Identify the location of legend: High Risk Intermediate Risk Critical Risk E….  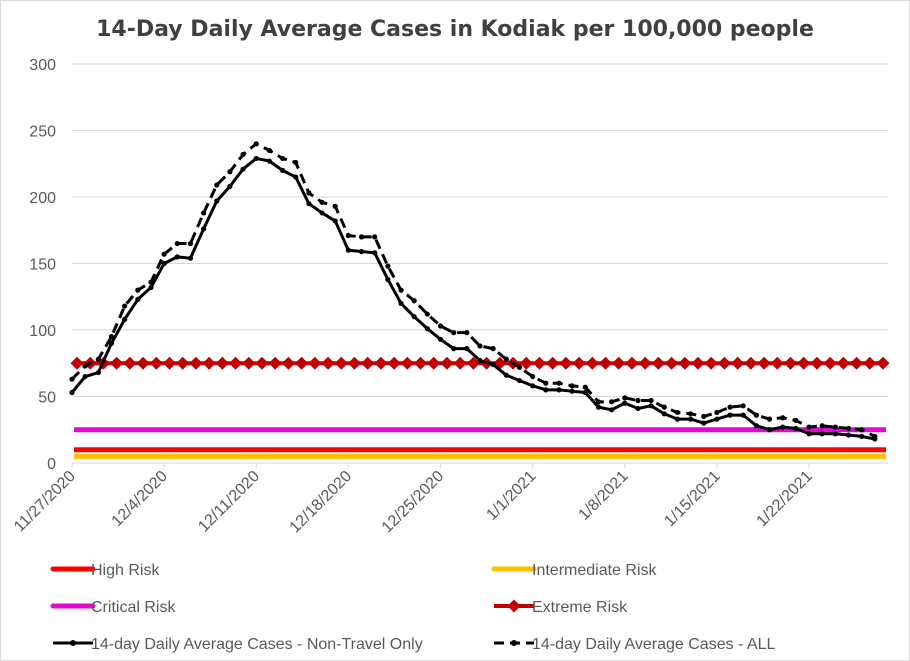
(413, 607).